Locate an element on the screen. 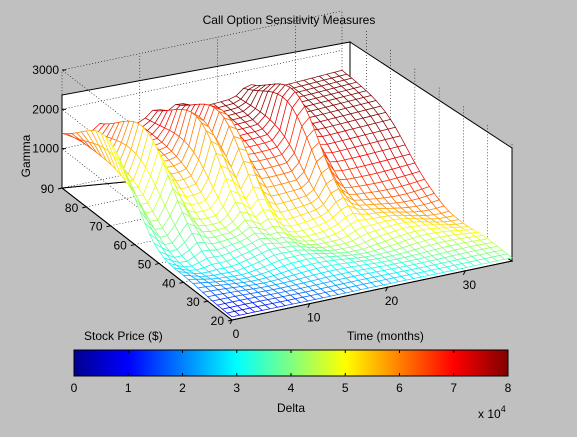  colorbar-tick-label: 1 is located at coordinates (128, 388).